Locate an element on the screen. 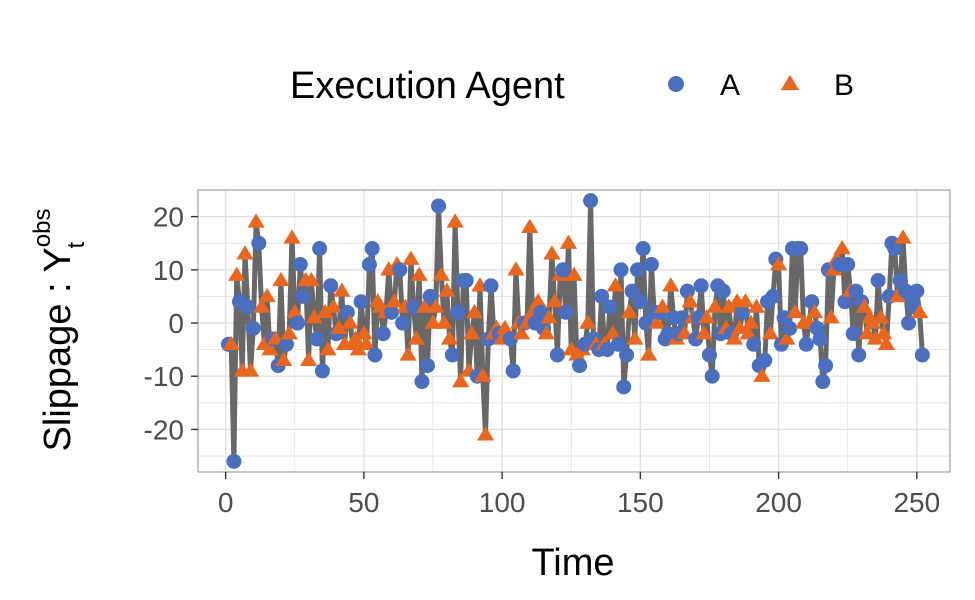 The height and width of the screenshot is (600, 975). legend-item-a: A is located at coordinates (704, 85).